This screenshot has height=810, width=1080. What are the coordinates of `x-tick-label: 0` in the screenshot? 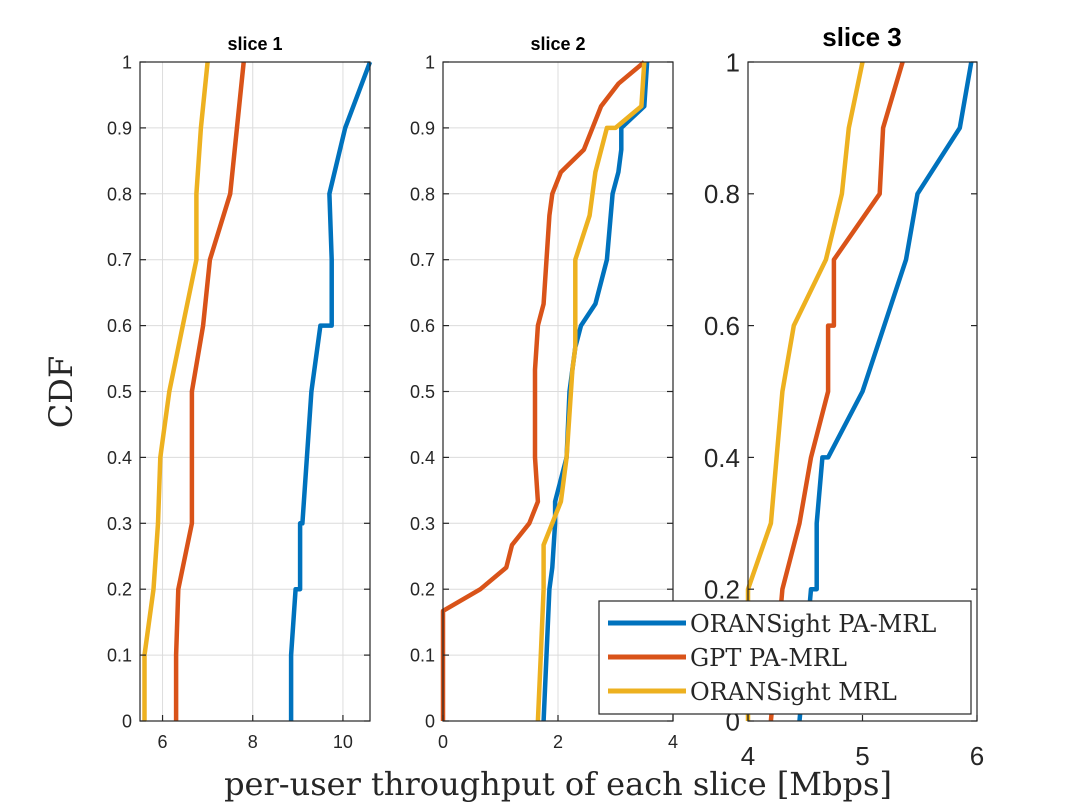 It's located at (443, 742).